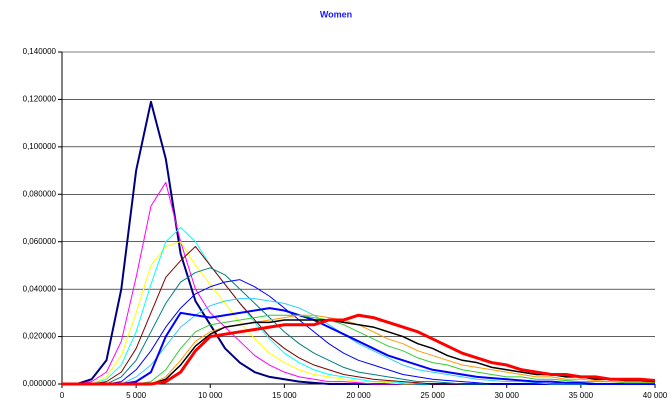  Describe the element at coordinates (40, 383) in the screenshot. I see `y-tick-label: 0,000000` at that location.